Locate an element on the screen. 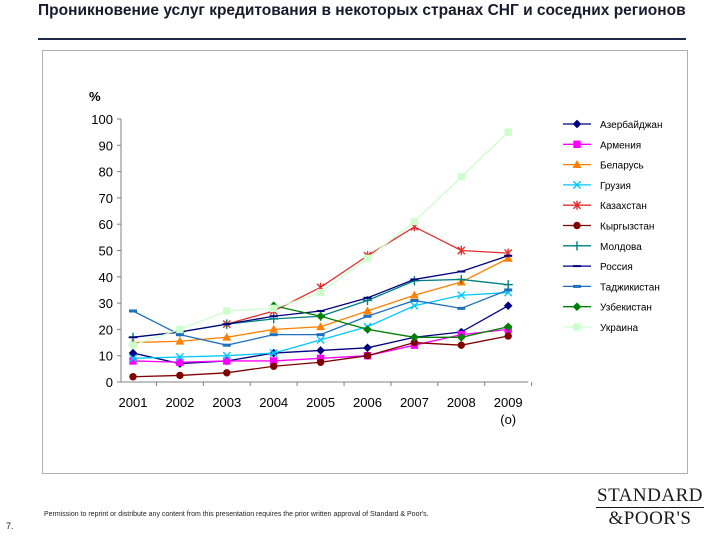 This screenshot has height=540, width=720. y-tick-label: 40 is located at coordinates (106, 277).